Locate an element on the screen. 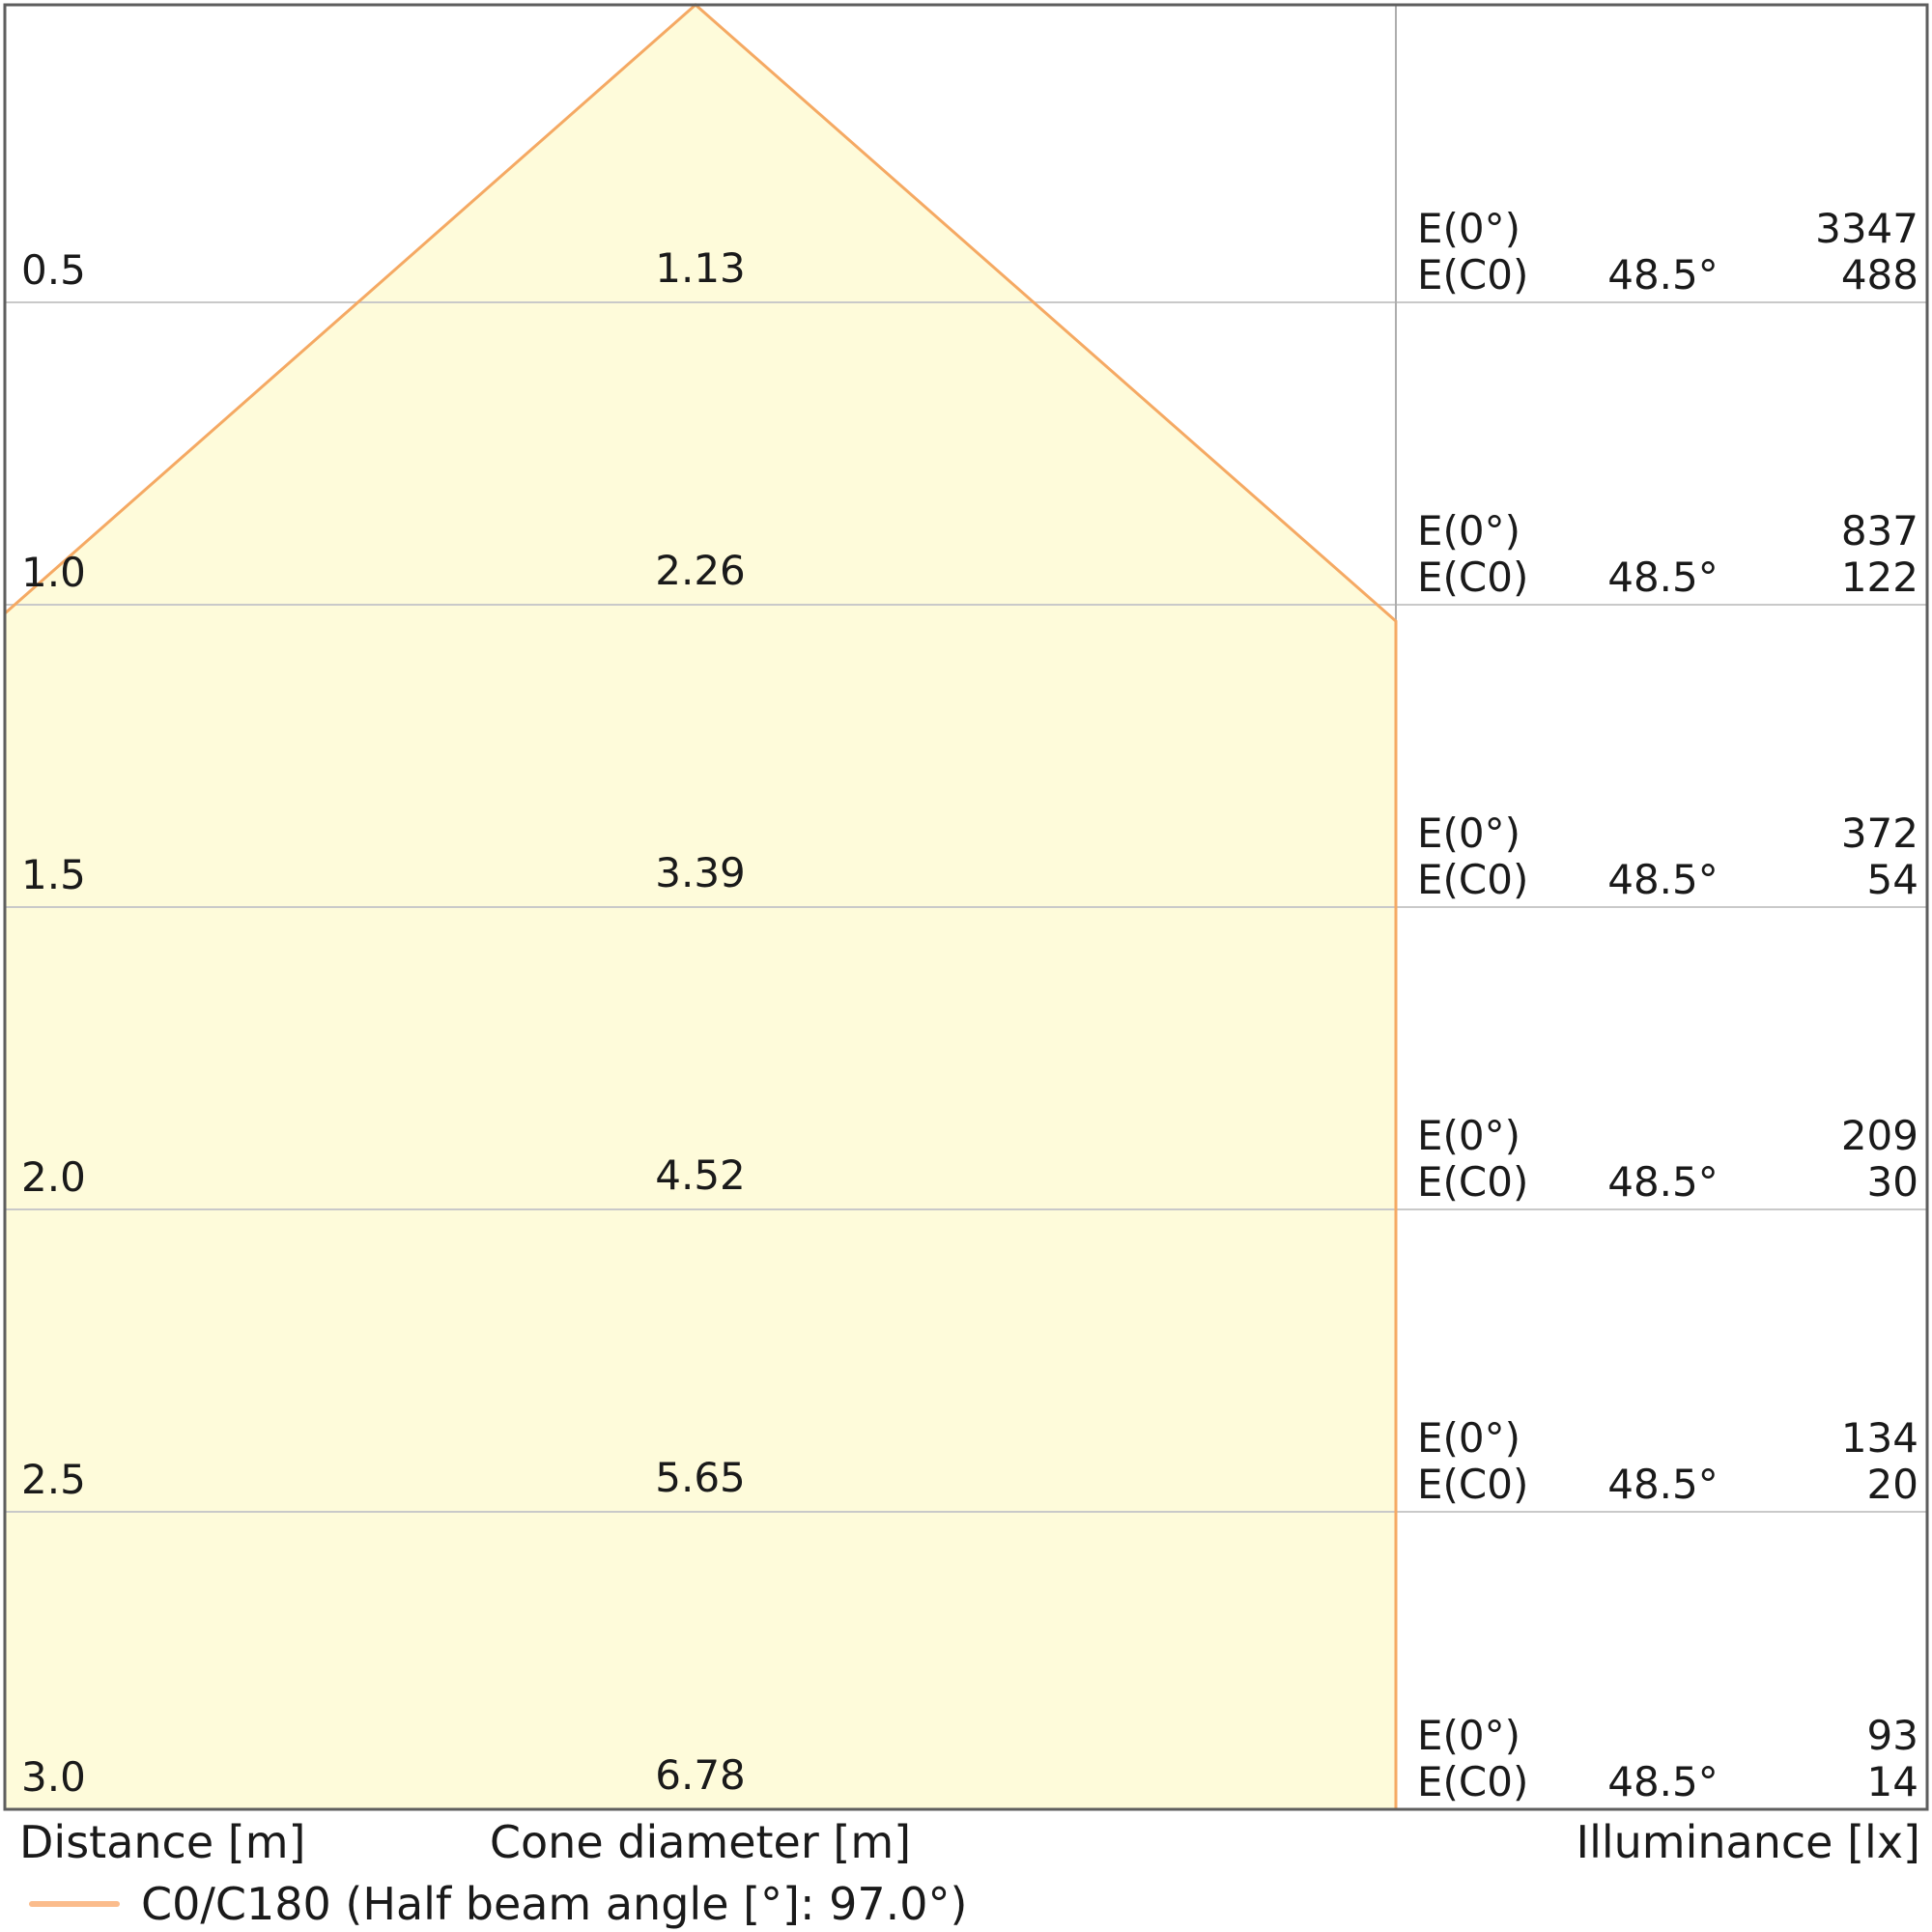  cone-diameter-axis-label: Cone diameter [m] is located at coordinates (700, 1842).